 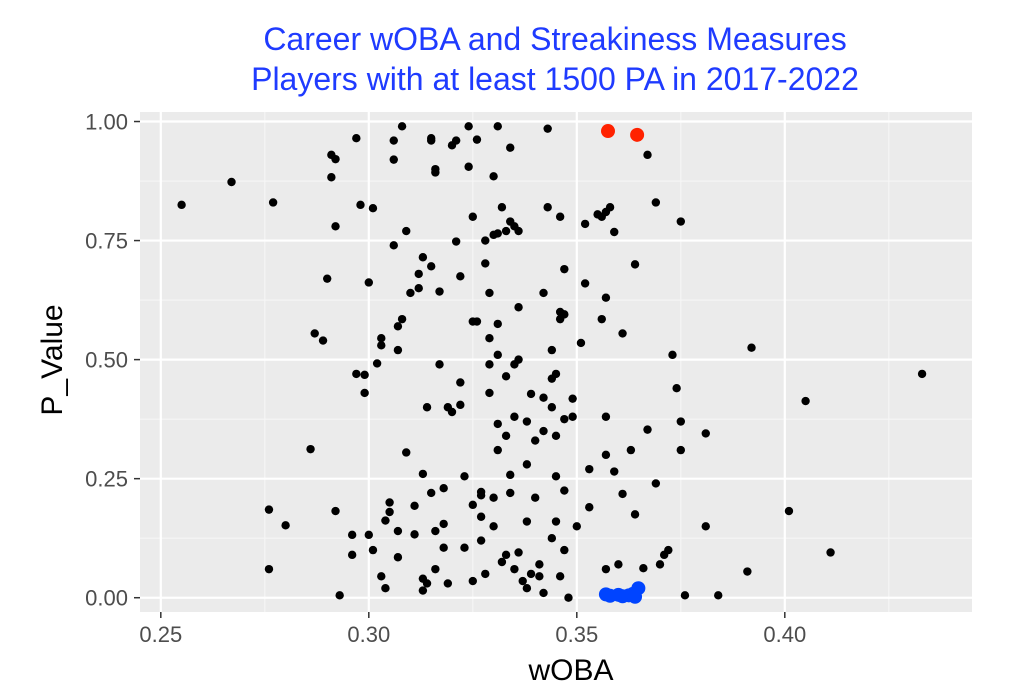 I want to click on y-tick-label: 0.75, so click(x=106, y=241).